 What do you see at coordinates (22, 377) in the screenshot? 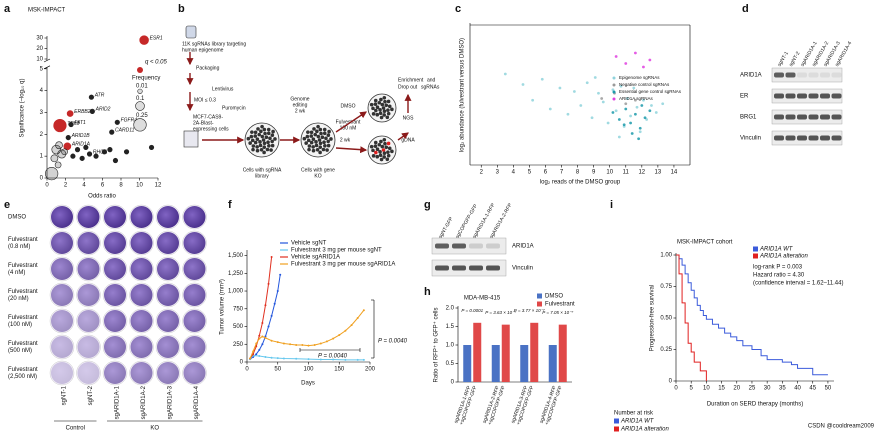
I see `plate-row-label: (2,500 nM)` at bounding box center [22, 377].